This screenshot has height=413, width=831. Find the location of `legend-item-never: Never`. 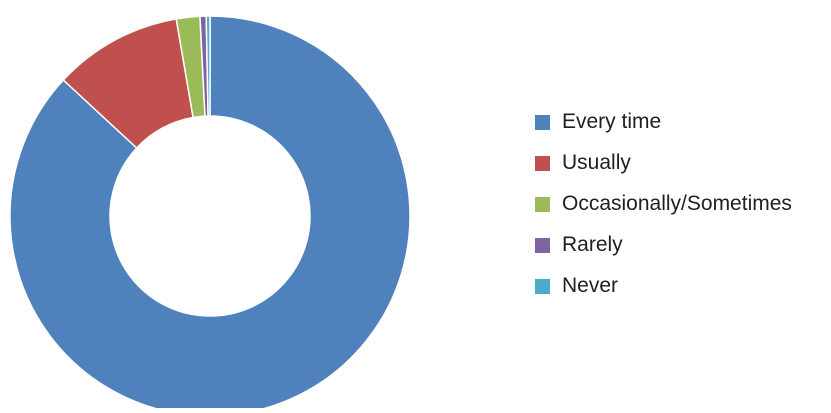

legend-item-never: Never is located at coordinates (663, 285).